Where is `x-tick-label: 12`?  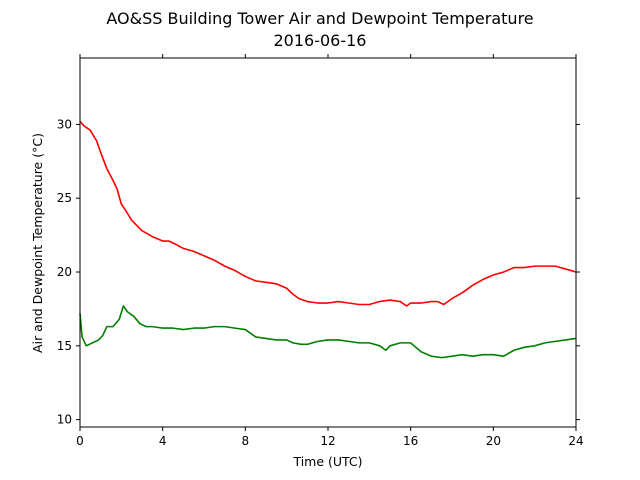
x-tick-label: 12 is located at coordinates (327, 441).